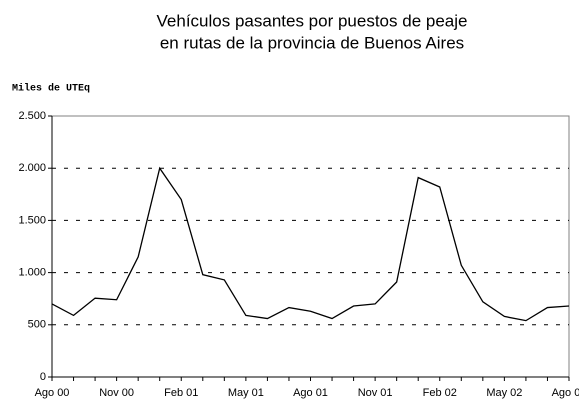 The height and width of the screenshot is (403, 579). Describe the element at coordinates (504, 393) in the screenshot. I see `x-tick-label: May 02` at that location.